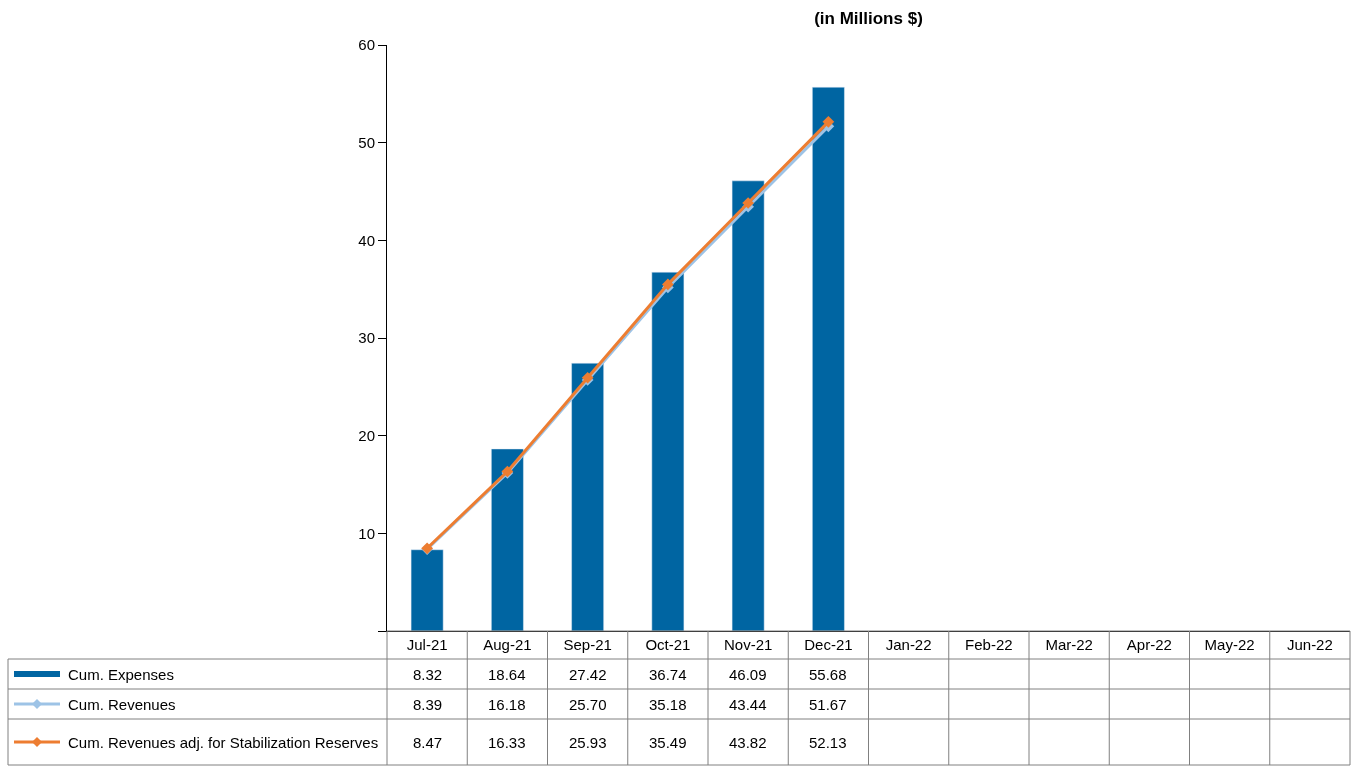 This screenshot has height=766, width=1358. What do you see at coordinates (828, 122) in the screenshot?
I see `point` at bounding box center [828, 122].